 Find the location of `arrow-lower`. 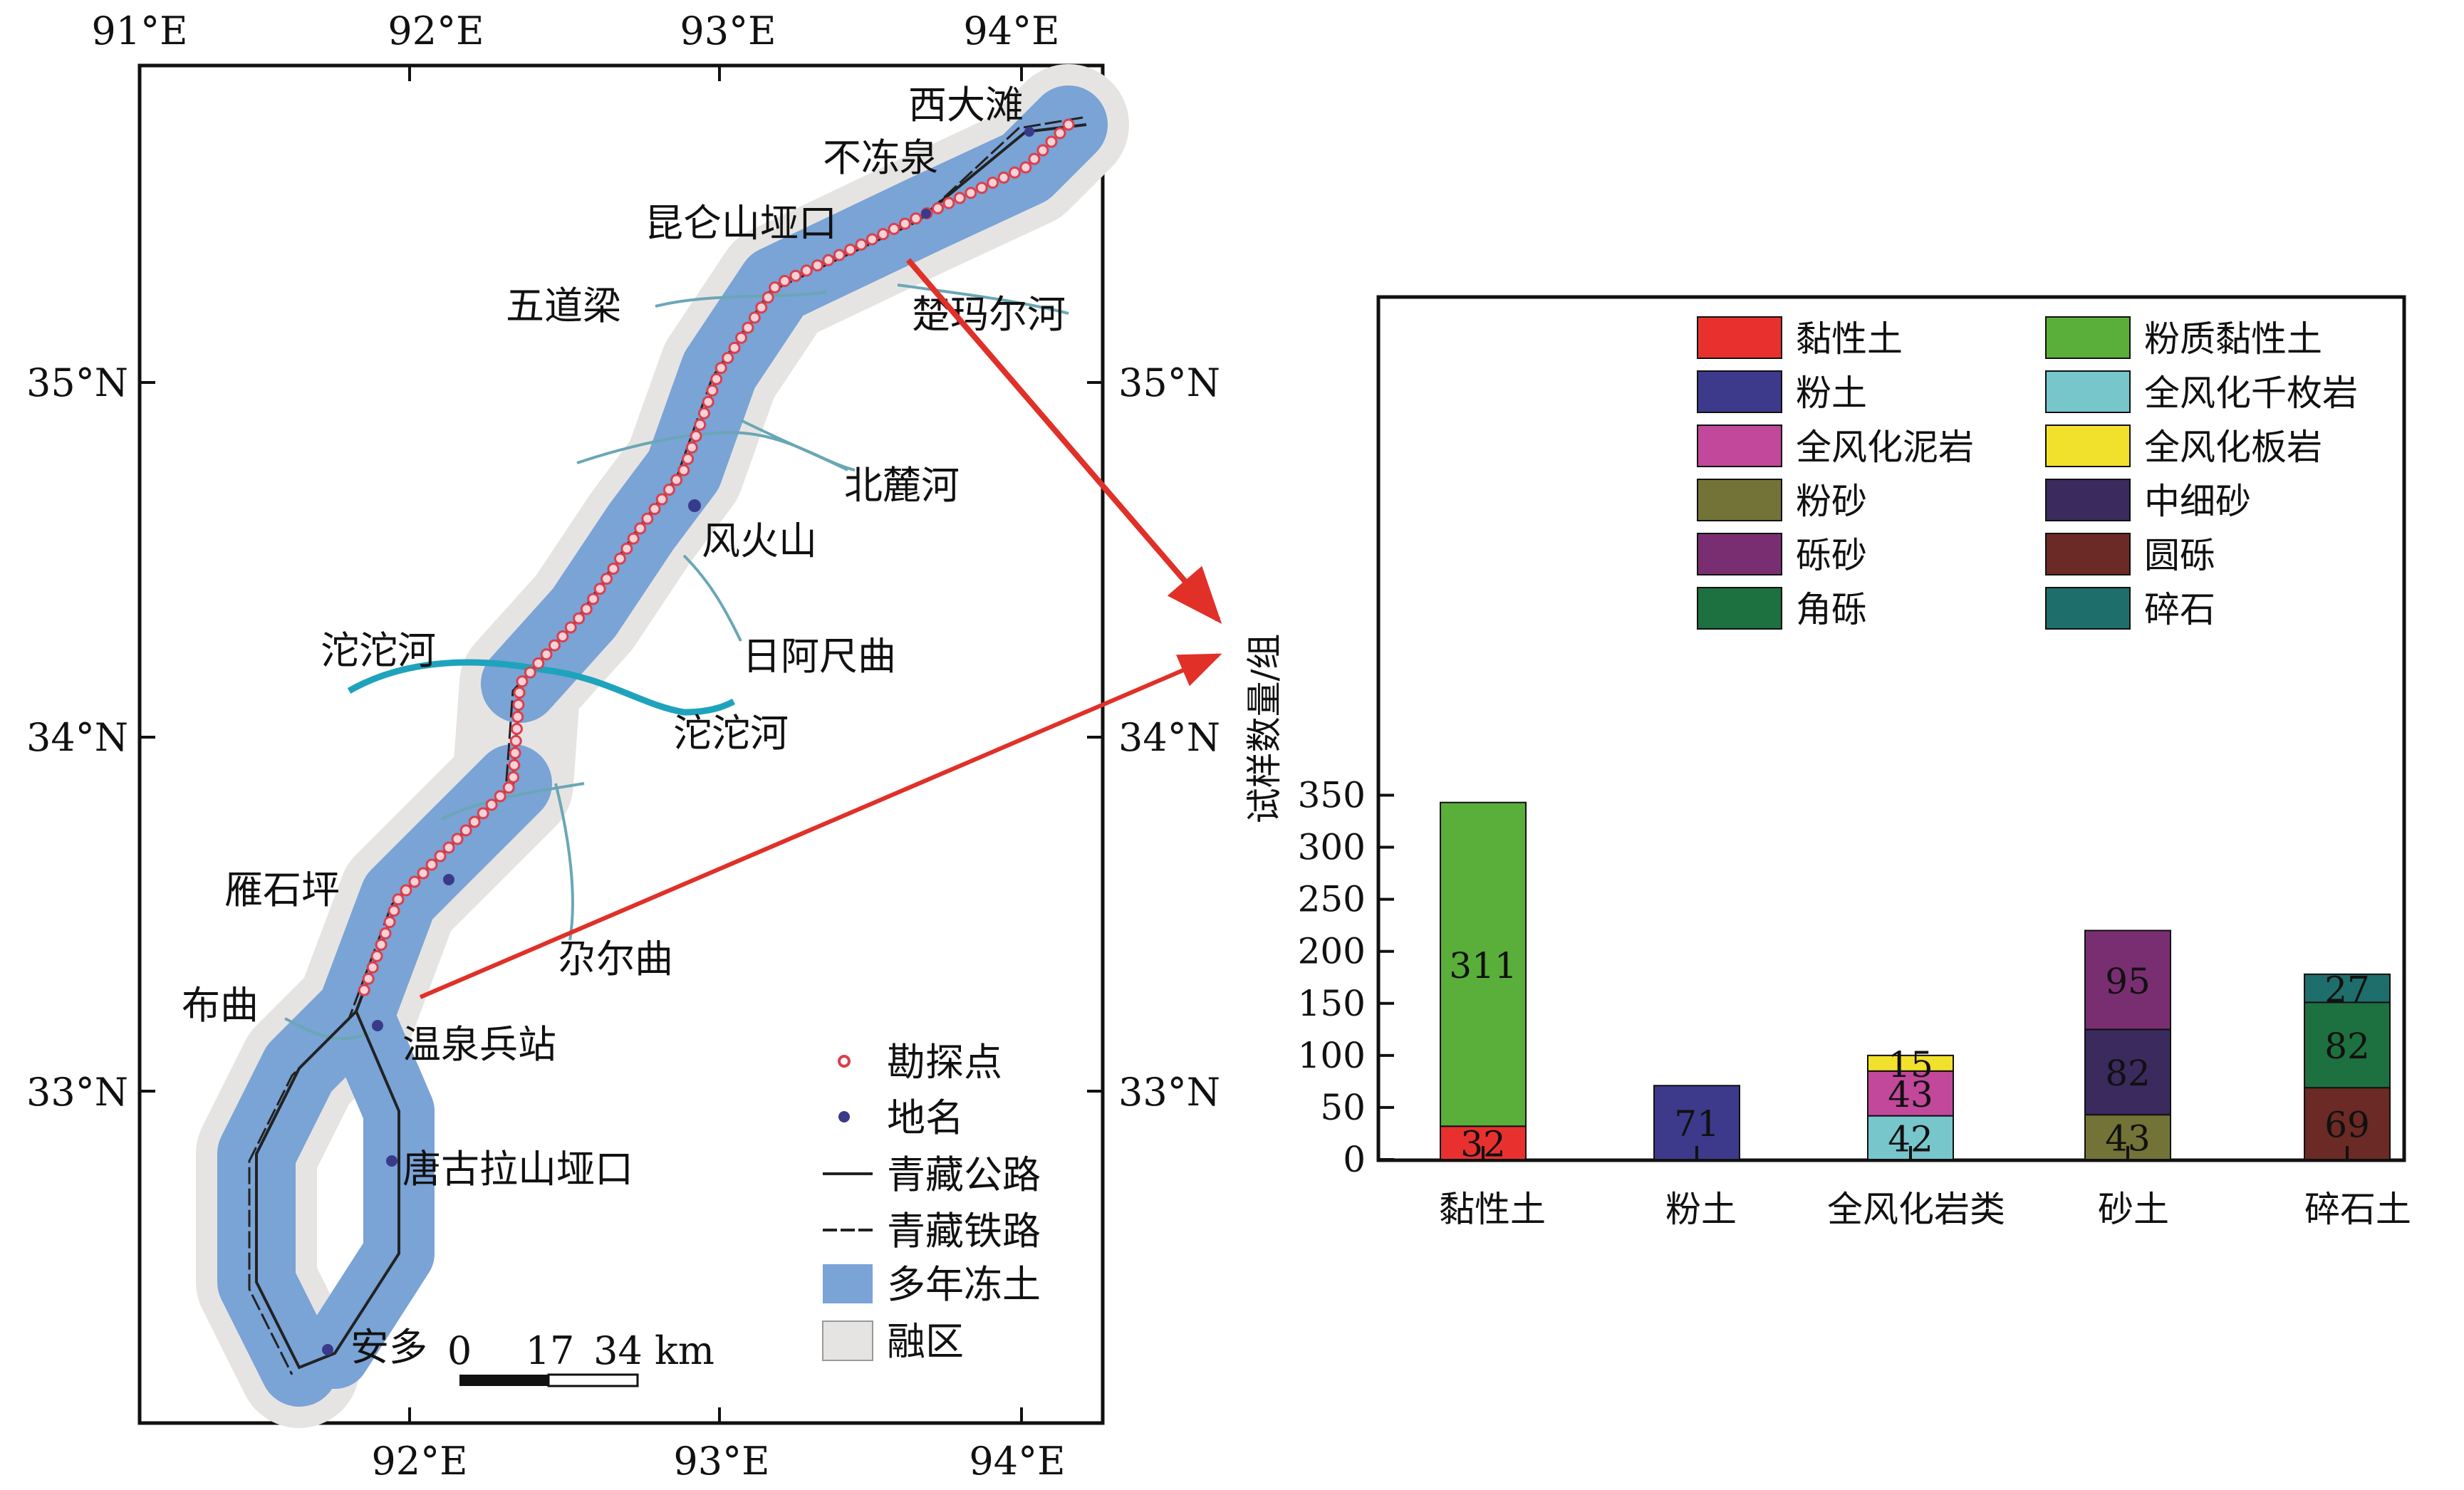

arrow-lower is located at coordinates (821, 826).